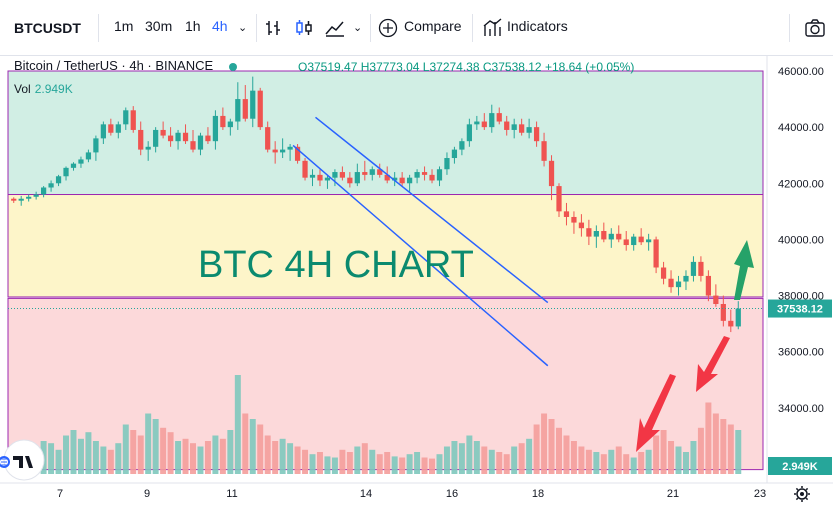 This screenshot has height=506, width=833. I want to click on timeframe-30m: 30m, so click(159, 26).